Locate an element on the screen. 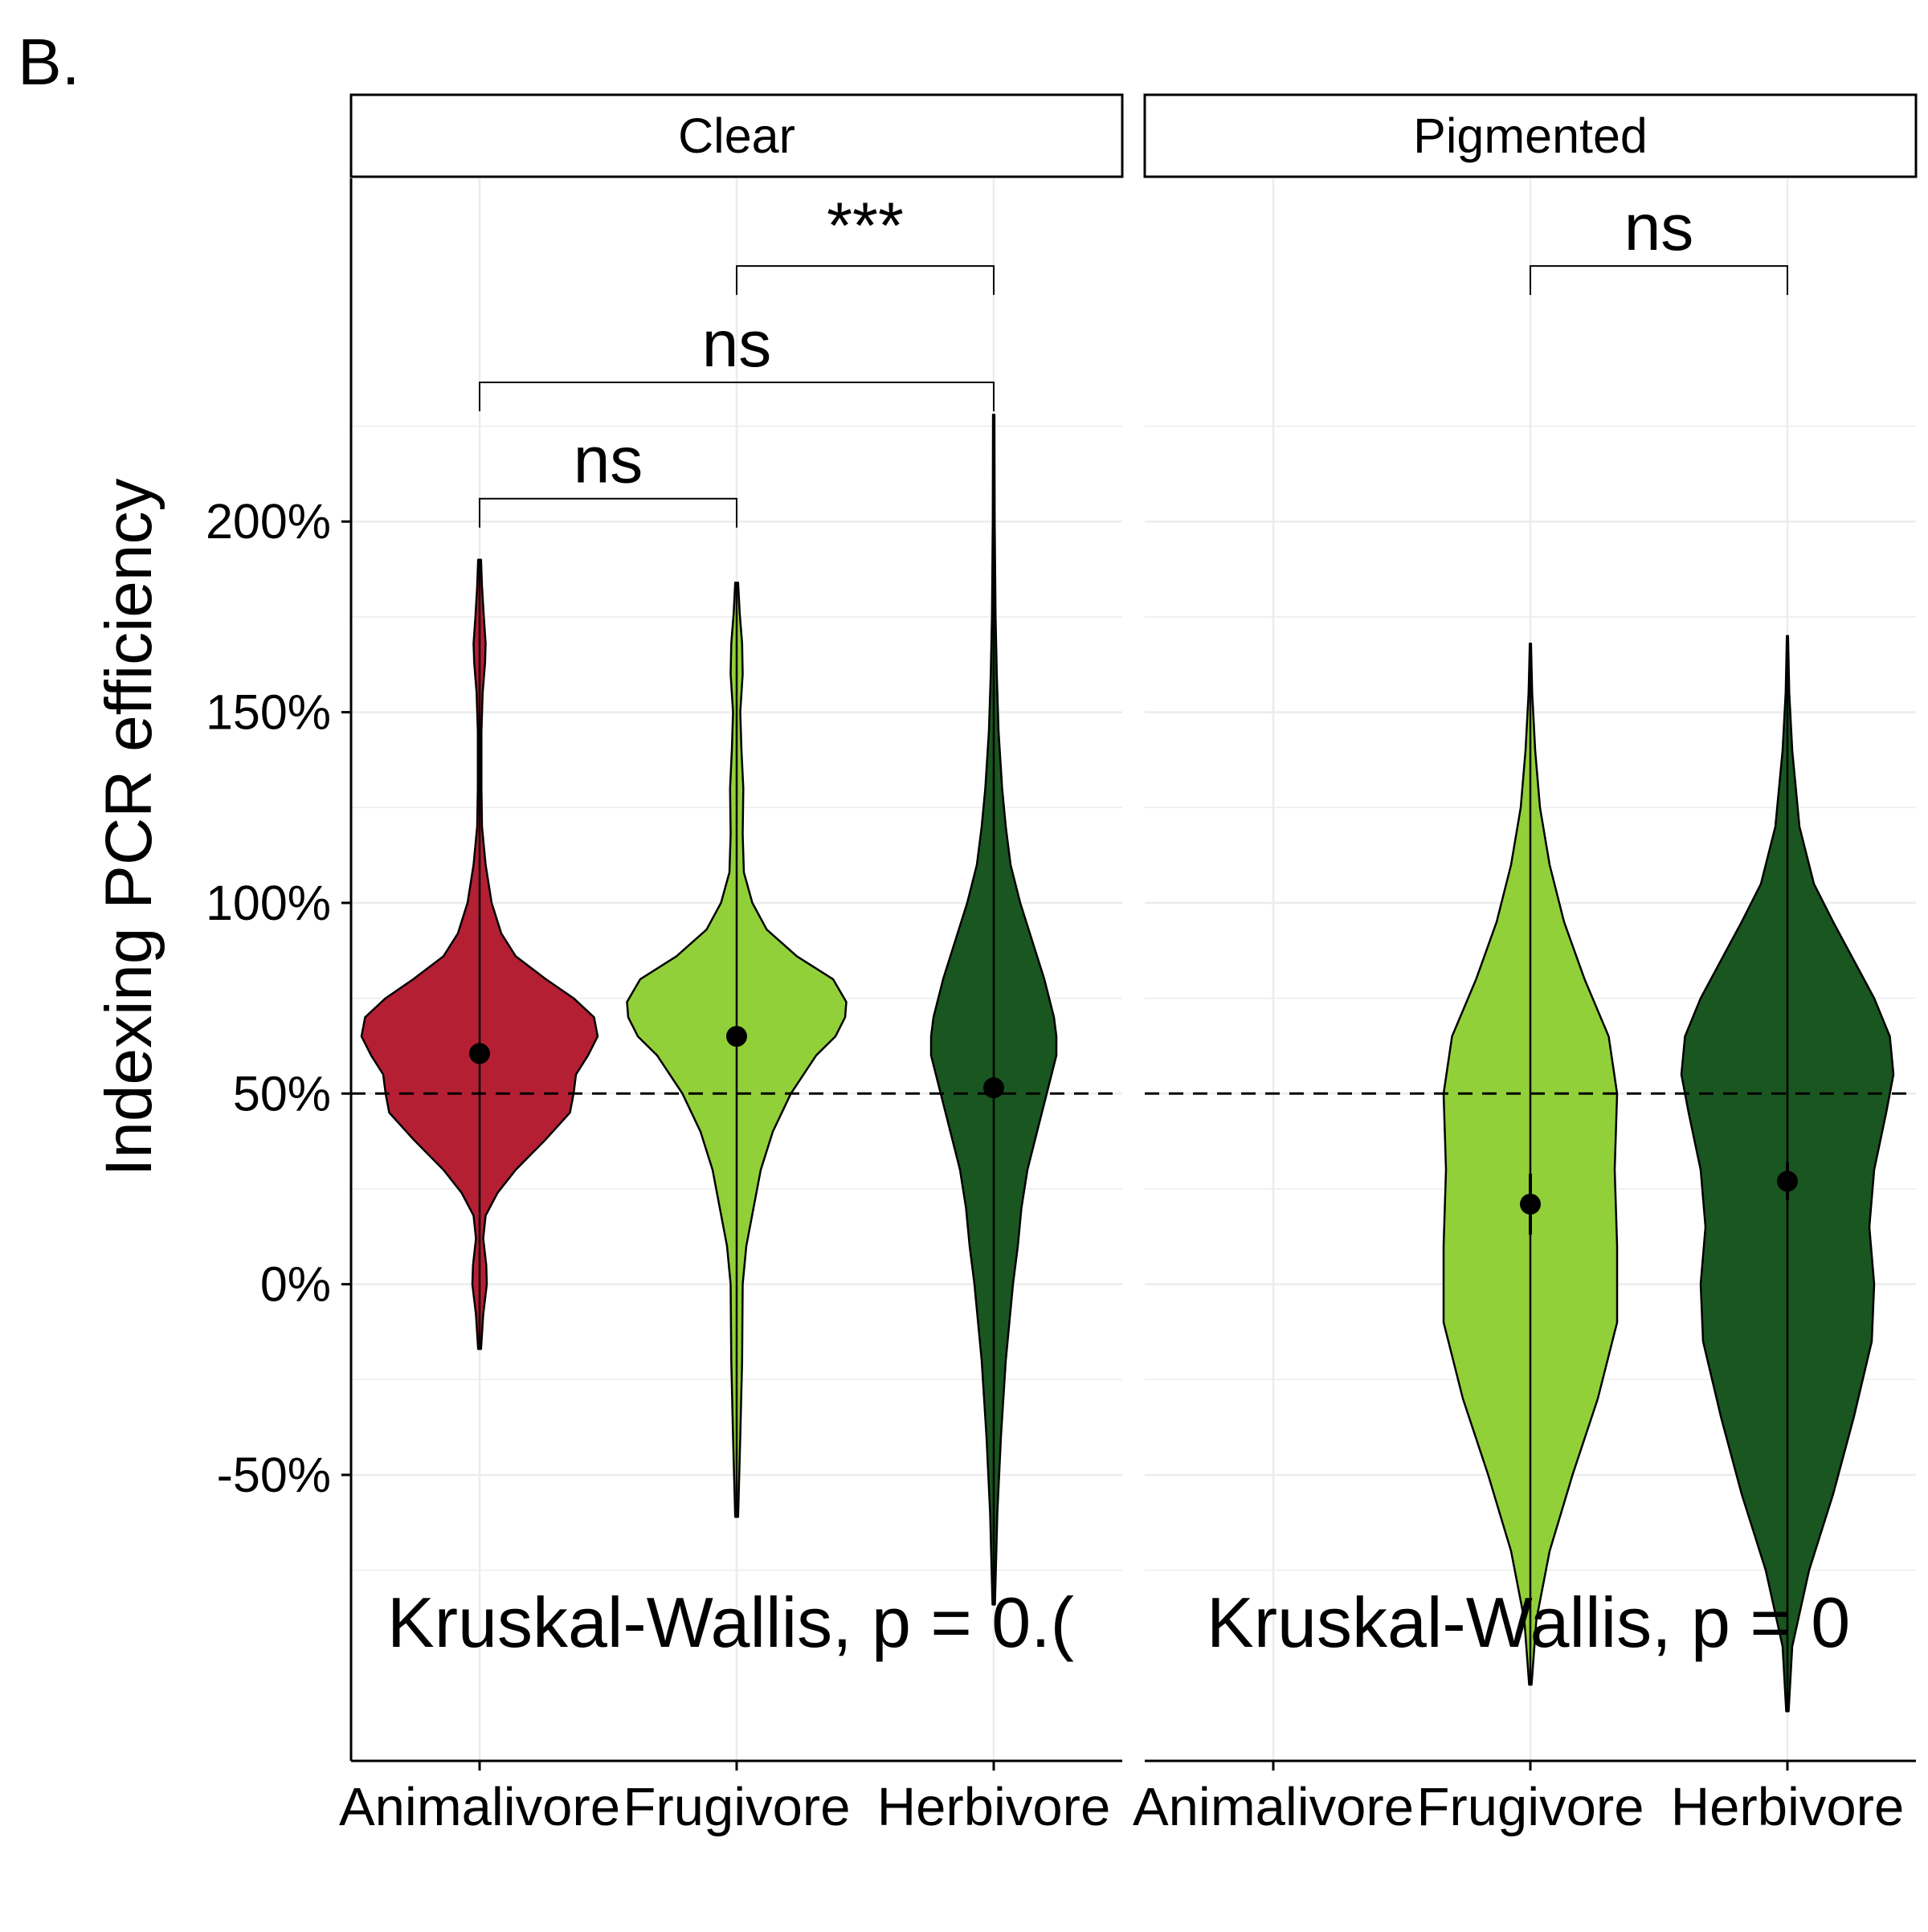  facet-strip-label: Pigmented is located at coordinates (1530, 135).